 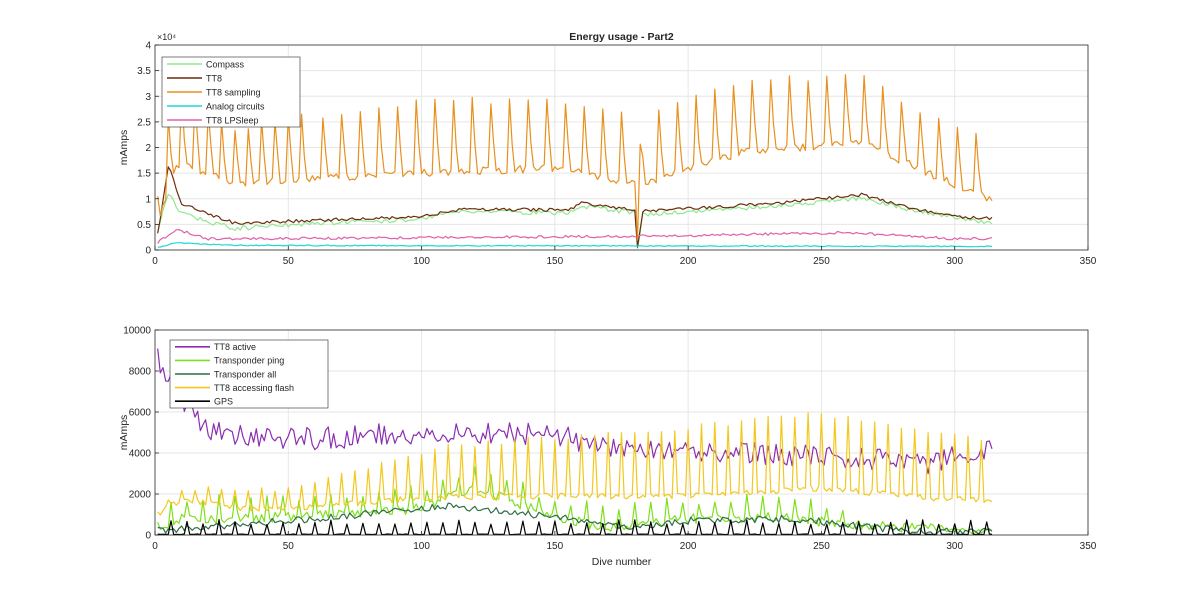 I want to click on series-line-tall, so click(x=575, y=519).